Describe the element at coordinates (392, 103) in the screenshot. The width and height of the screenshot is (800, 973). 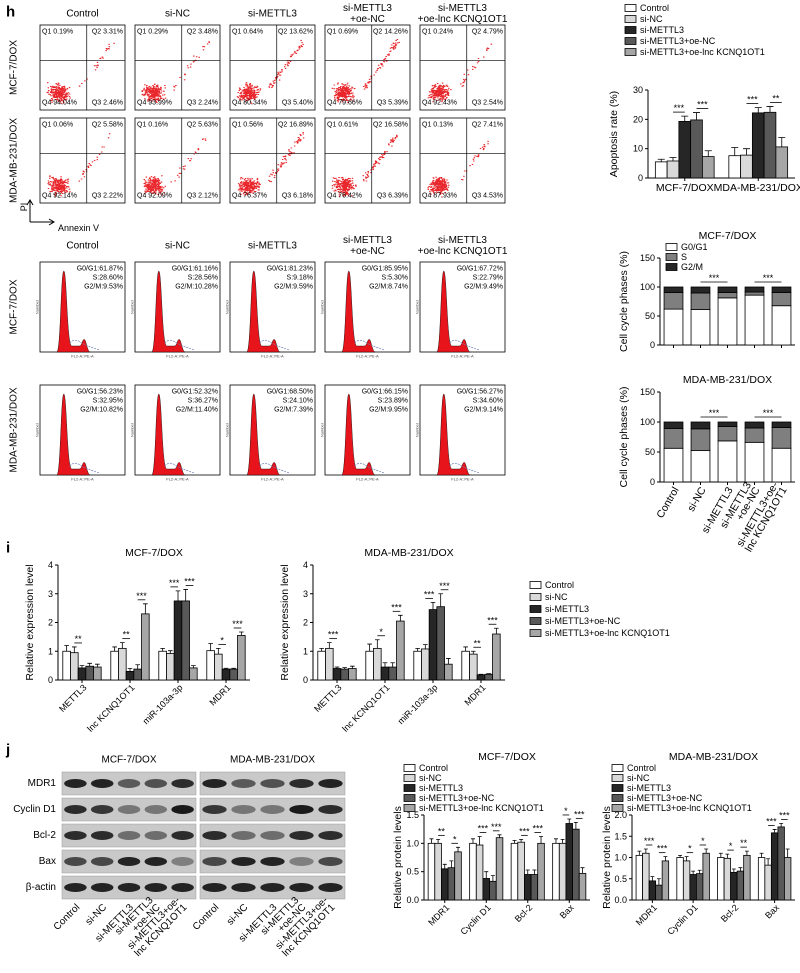
I see `quadrant-label: Q3 5.39%` at that location.